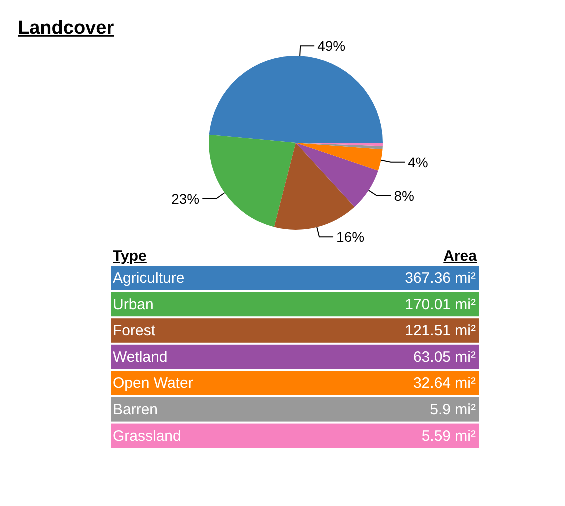 This screenshot has height=506, width=565. I want to click on data-label: 5.59 mi², so click(449, 436).